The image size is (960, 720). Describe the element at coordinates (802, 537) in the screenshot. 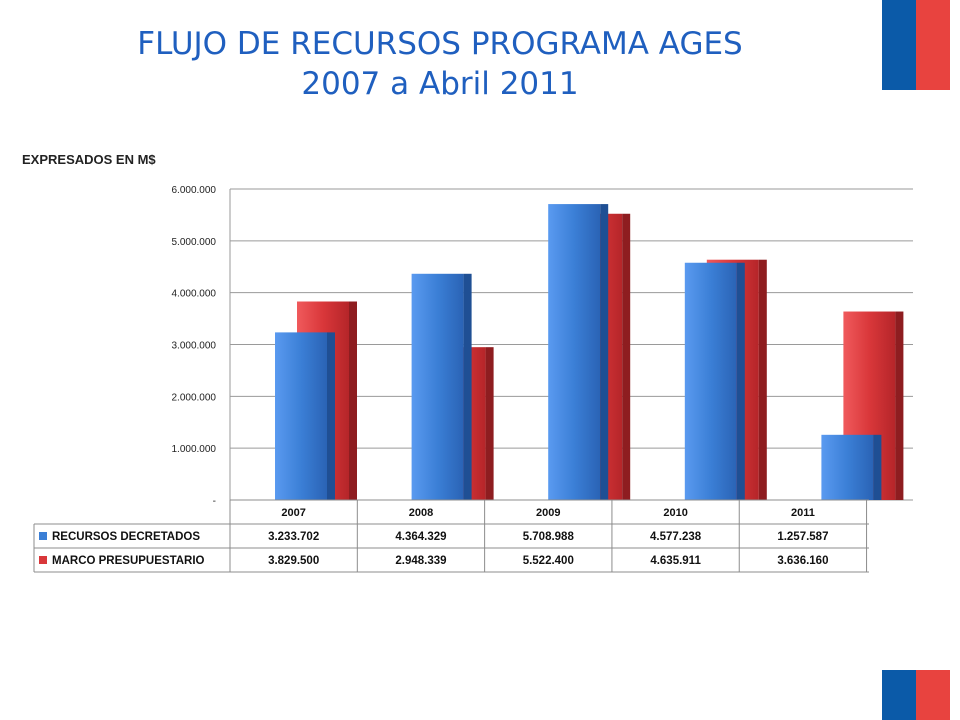

I see `data-label: 1.257.587` at that location.